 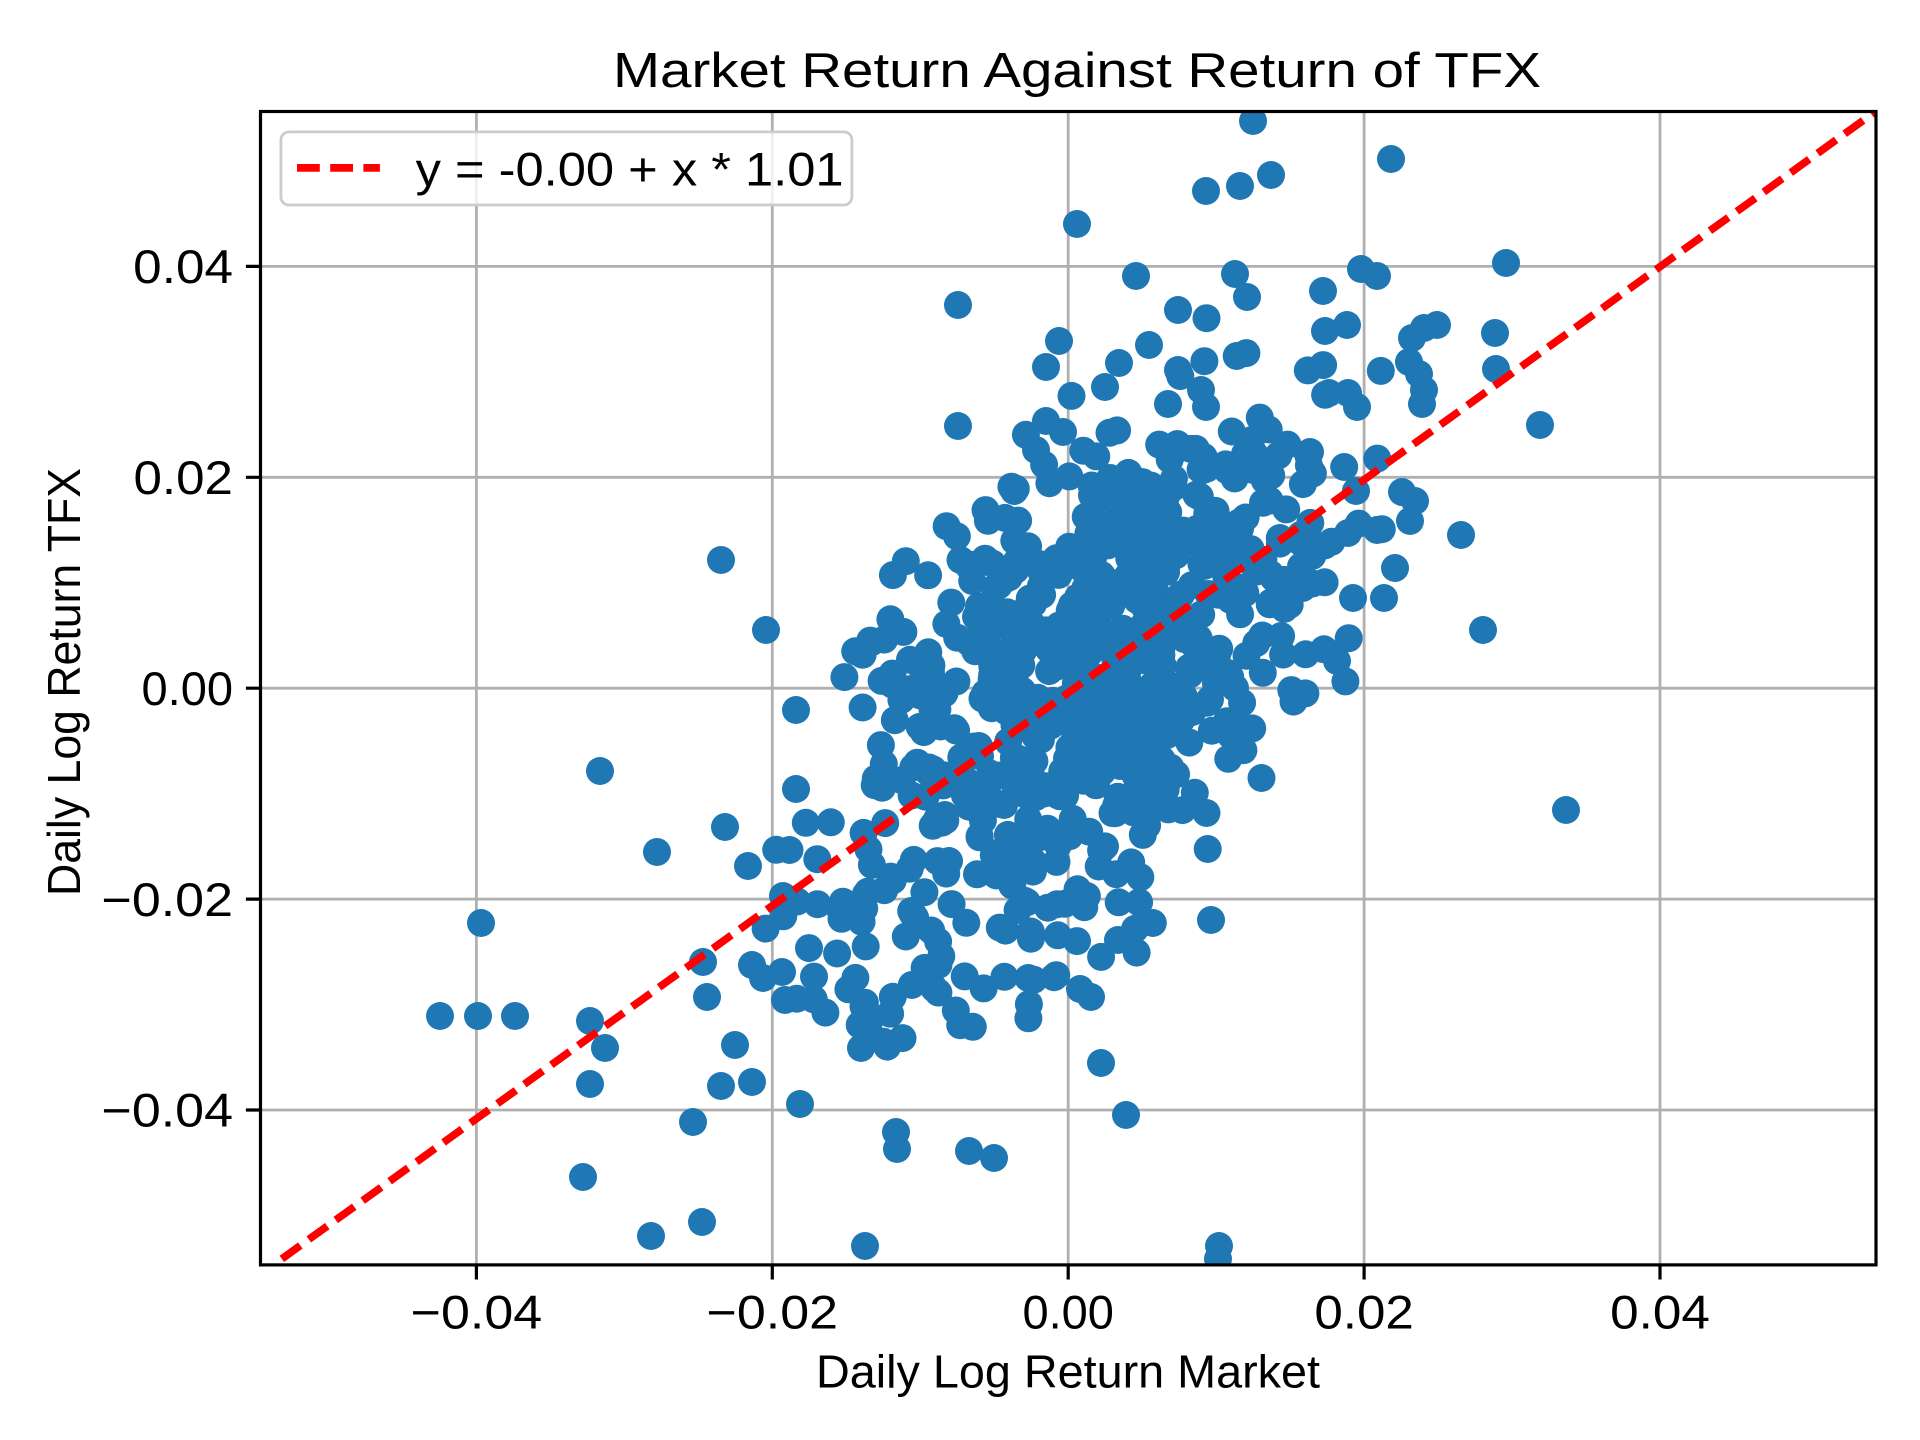 I want to click on svg-text: Daily Log Return Market, so click(x=1068, y=1372).